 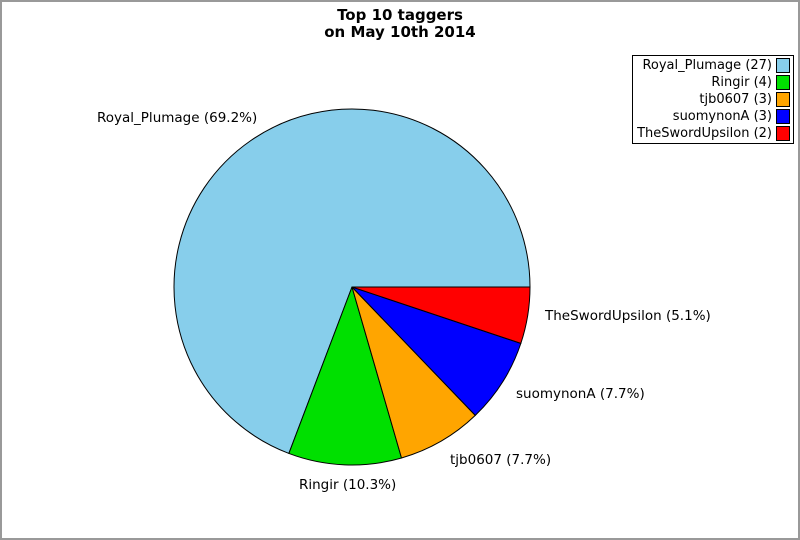 What do you see at coordinates (783, 99) in the screenshot?
I see `legend-swatch-tjb0607` at bounding box center [783, 99].